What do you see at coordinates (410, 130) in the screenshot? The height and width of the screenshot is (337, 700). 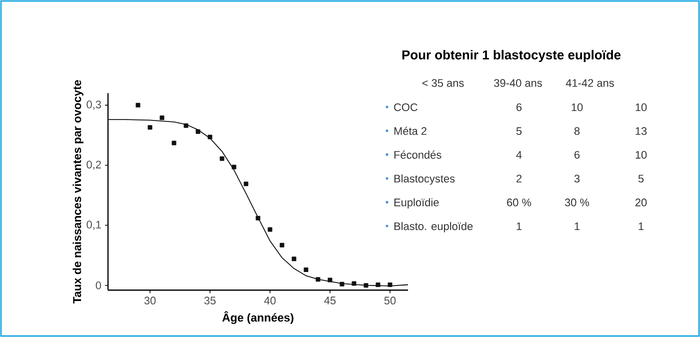 I see `category-label: Méta 2` at bounding box center [410, 130].